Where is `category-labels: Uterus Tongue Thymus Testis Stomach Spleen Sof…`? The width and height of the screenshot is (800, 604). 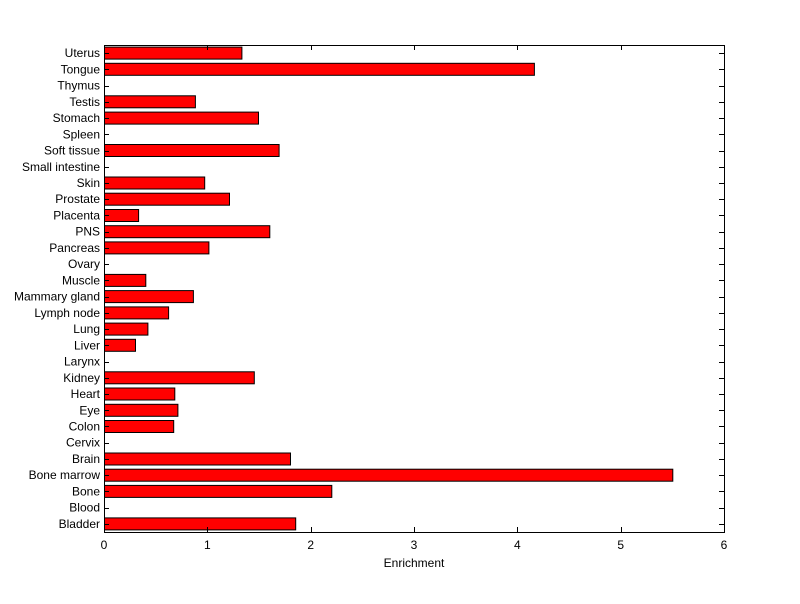
category-labels: Uterus Tongue Thymus Testis Stomach Spleen Sof… is located at coordinates (57, 288).